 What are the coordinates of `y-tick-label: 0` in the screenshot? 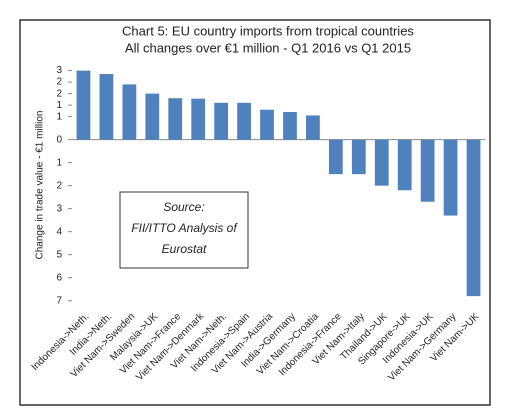 It's located at (59, 139).